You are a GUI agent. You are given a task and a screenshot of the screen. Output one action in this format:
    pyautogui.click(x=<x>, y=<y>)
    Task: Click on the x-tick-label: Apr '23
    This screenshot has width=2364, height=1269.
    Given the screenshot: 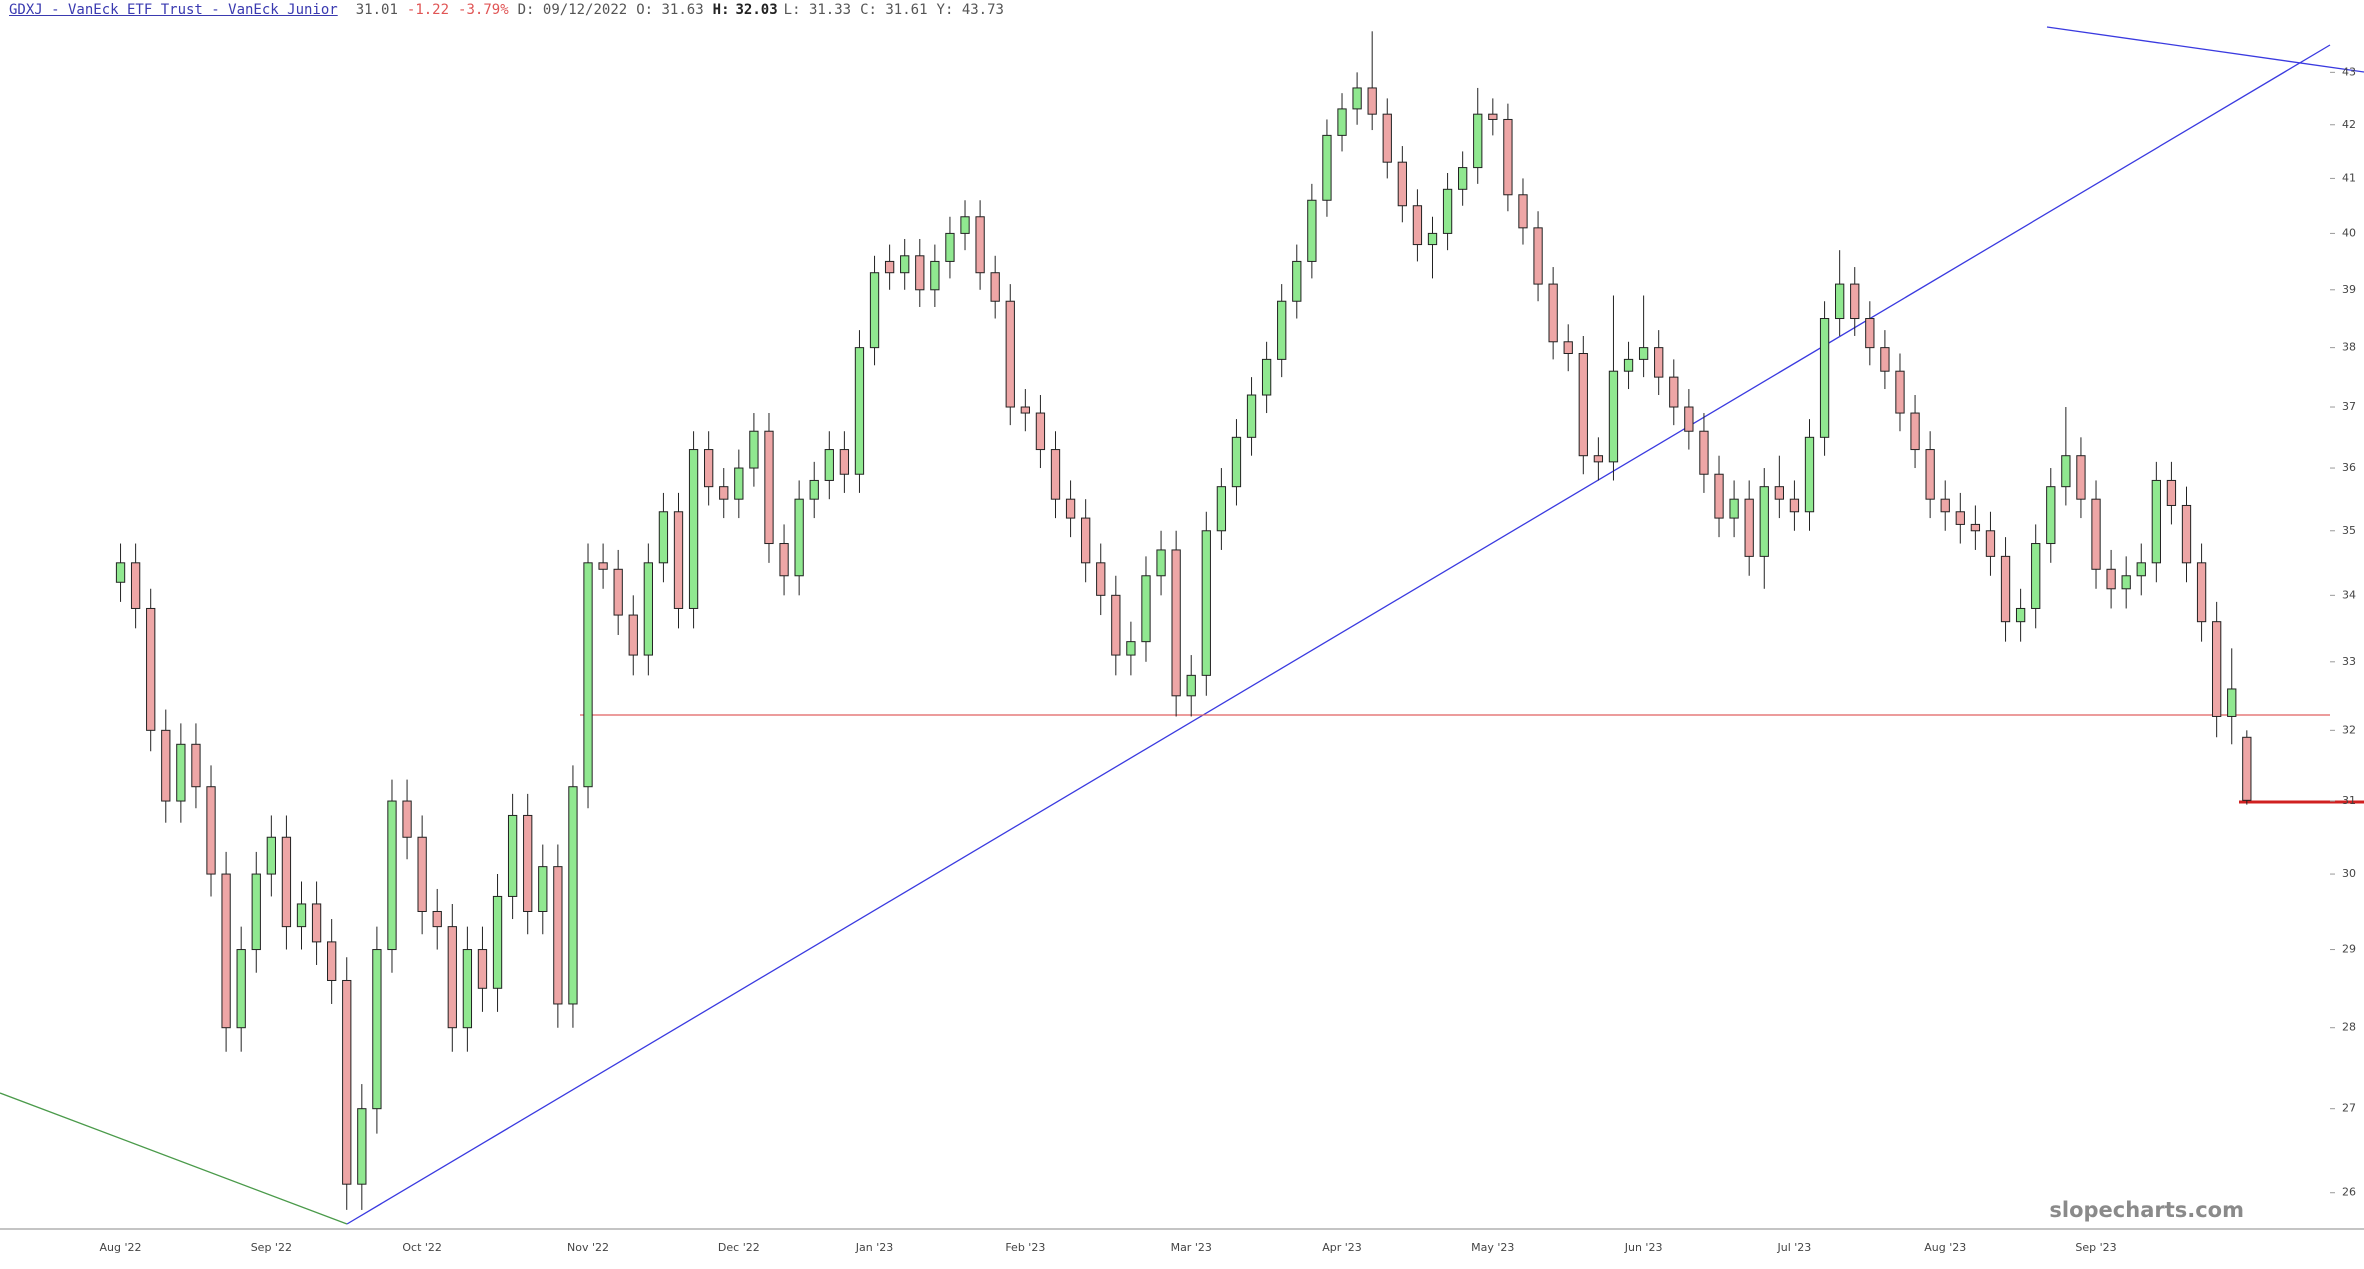 What is the action you would take?
    pyautogui.click(x=1342, y=1247)
    